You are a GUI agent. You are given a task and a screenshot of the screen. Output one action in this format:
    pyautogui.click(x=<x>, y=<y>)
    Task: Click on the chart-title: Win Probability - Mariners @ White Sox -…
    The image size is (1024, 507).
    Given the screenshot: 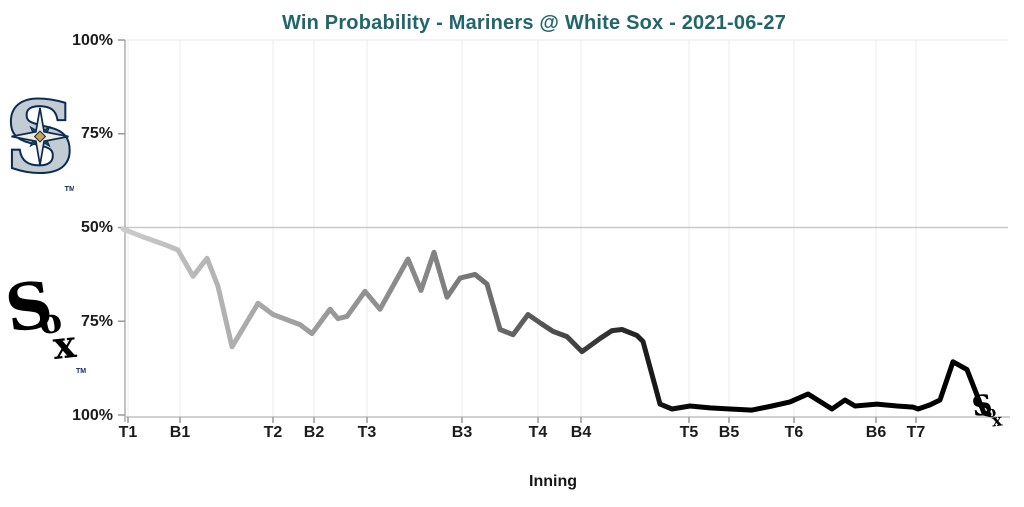 What is the action you would take?
    pyautogui.click(x=534, y=23)
    